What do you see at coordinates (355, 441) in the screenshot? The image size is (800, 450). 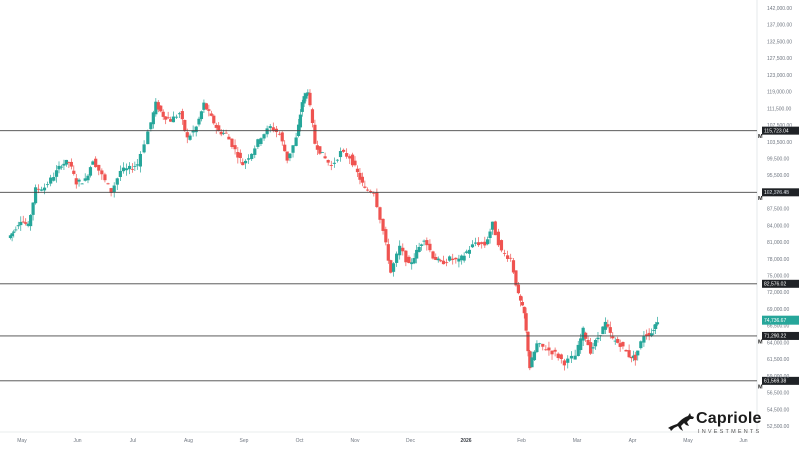 I see `x-tick-label: Nov` at bounding box center [355, 441].